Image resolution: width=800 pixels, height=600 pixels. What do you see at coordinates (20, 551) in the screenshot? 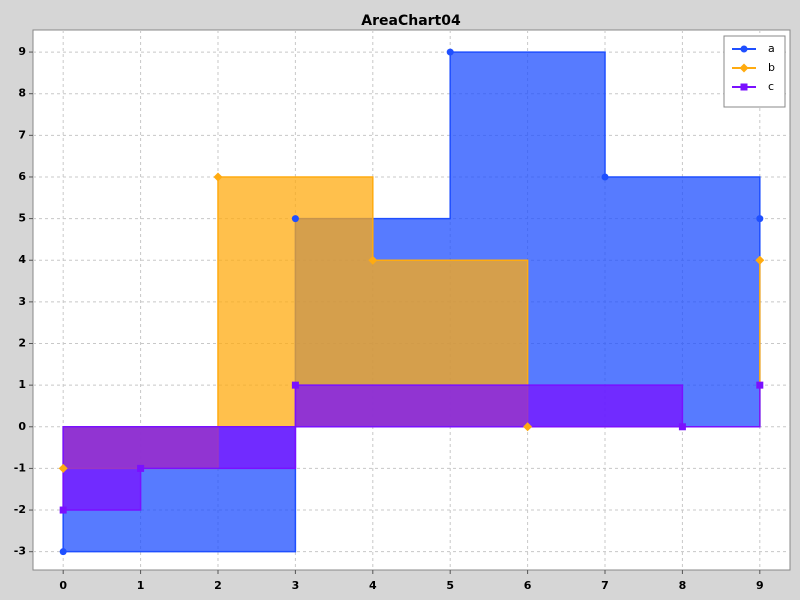
I see `y-tick-label: -3` at bounding box center [20, 551].